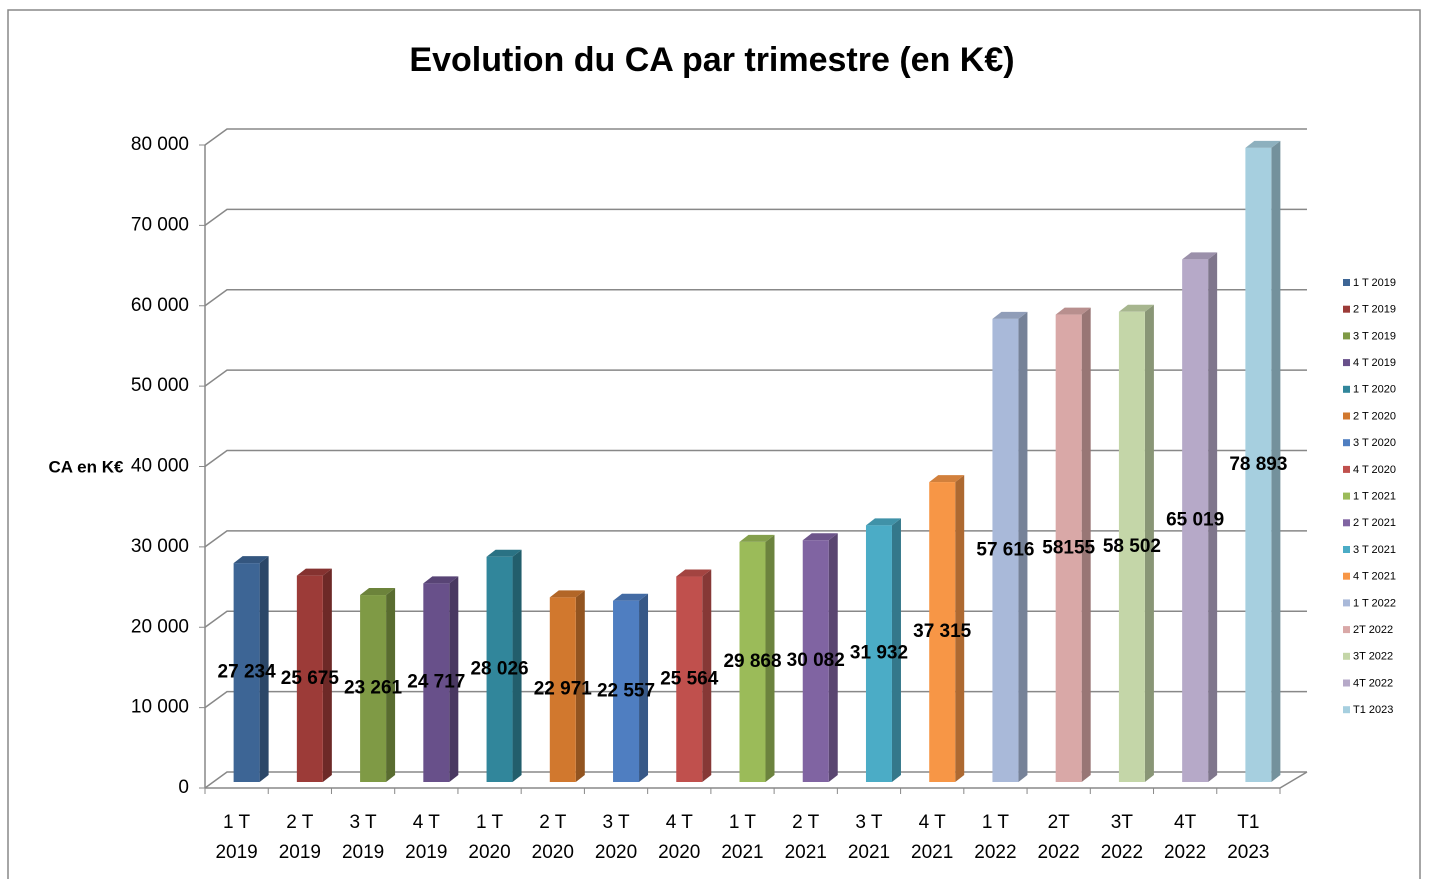 The image size is (1434, 879). I want to click on x-tick-label: 3 T 2021, so click(869, 837).